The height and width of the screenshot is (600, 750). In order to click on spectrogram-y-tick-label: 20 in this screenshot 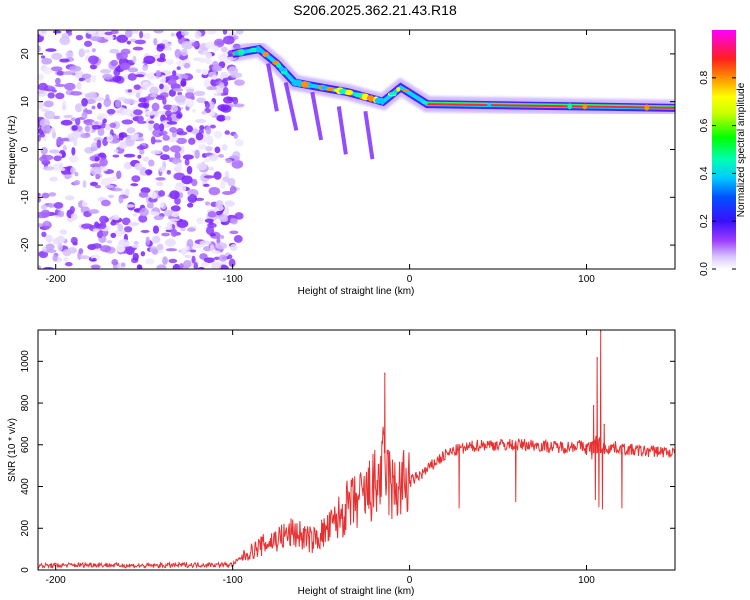, I will do `click(25, 54)`.